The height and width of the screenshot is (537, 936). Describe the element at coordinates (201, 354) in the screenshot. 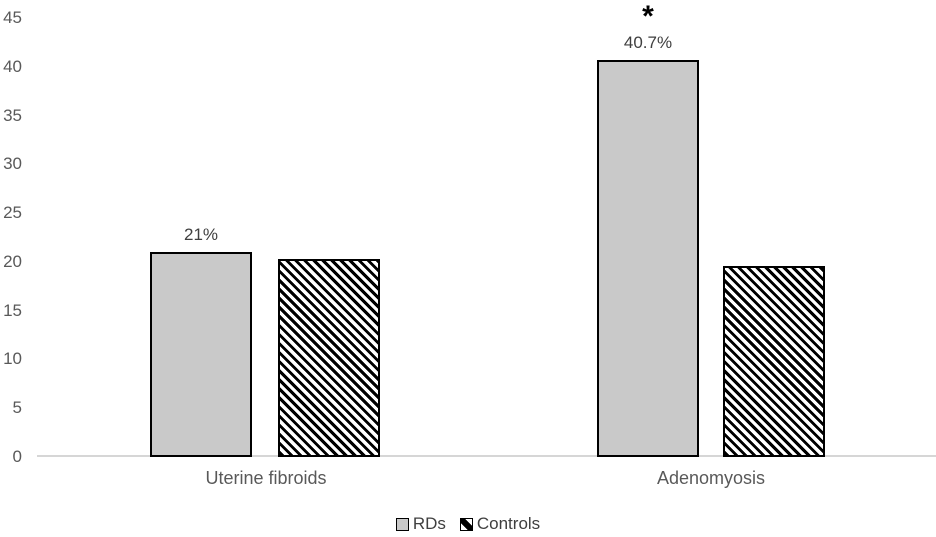

I see `bar-rds-uterine-fibroids` at that location.